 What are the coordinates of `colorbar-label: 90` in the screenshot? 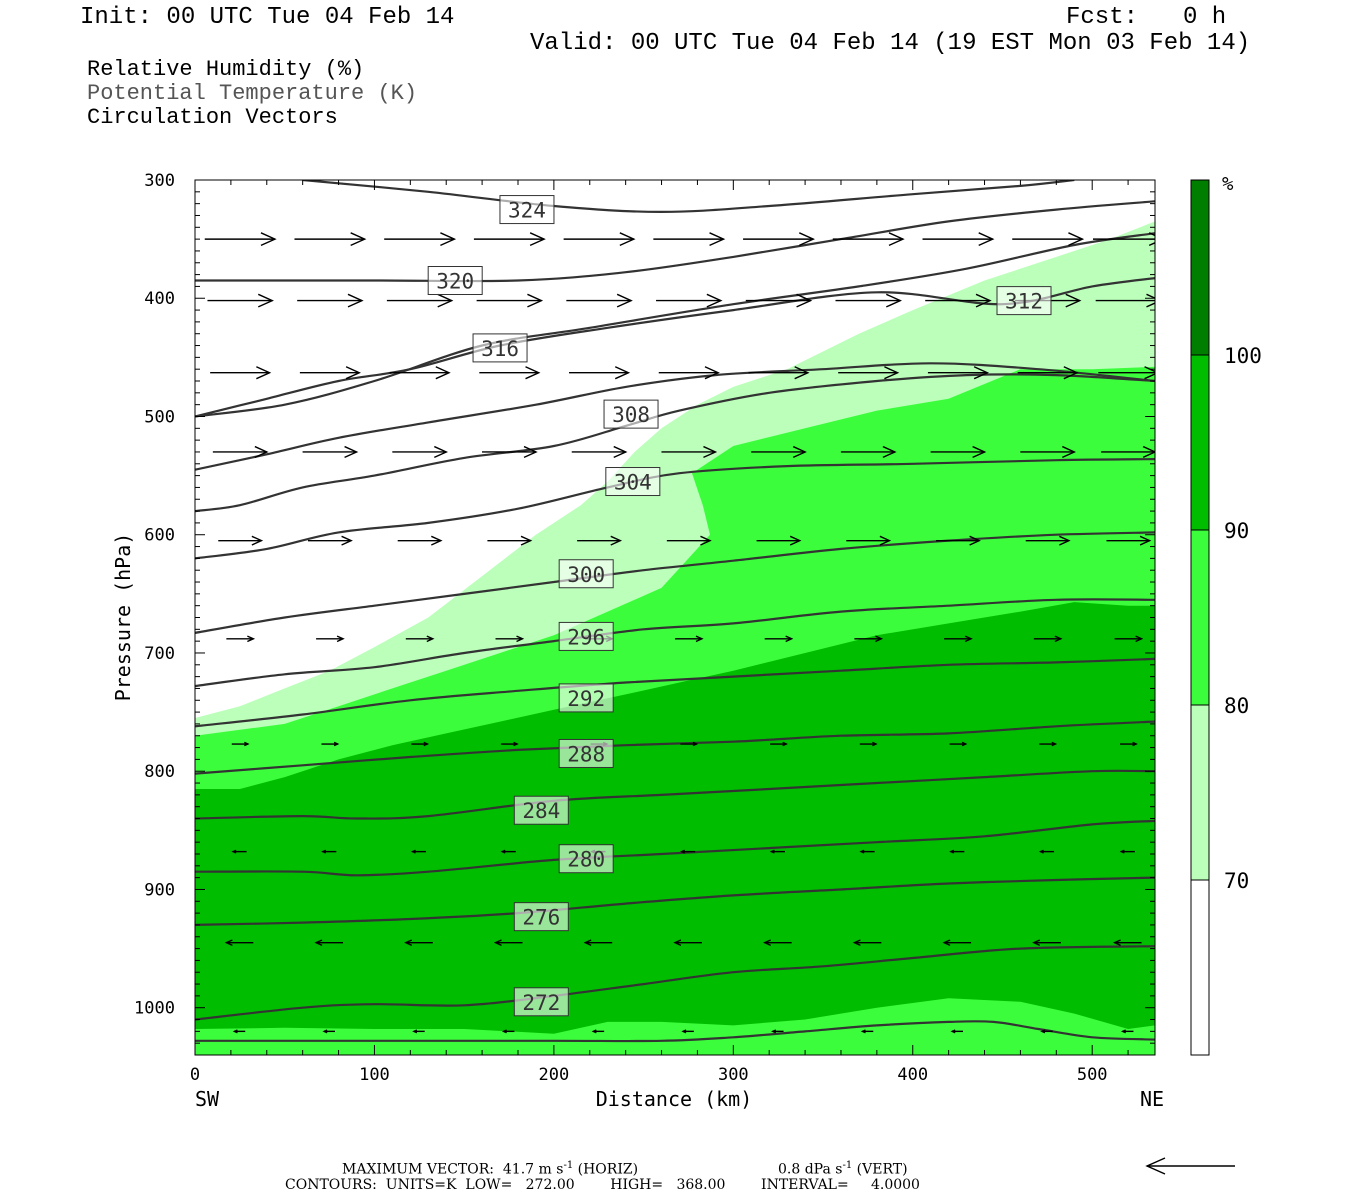 It's located at (1236, 531).